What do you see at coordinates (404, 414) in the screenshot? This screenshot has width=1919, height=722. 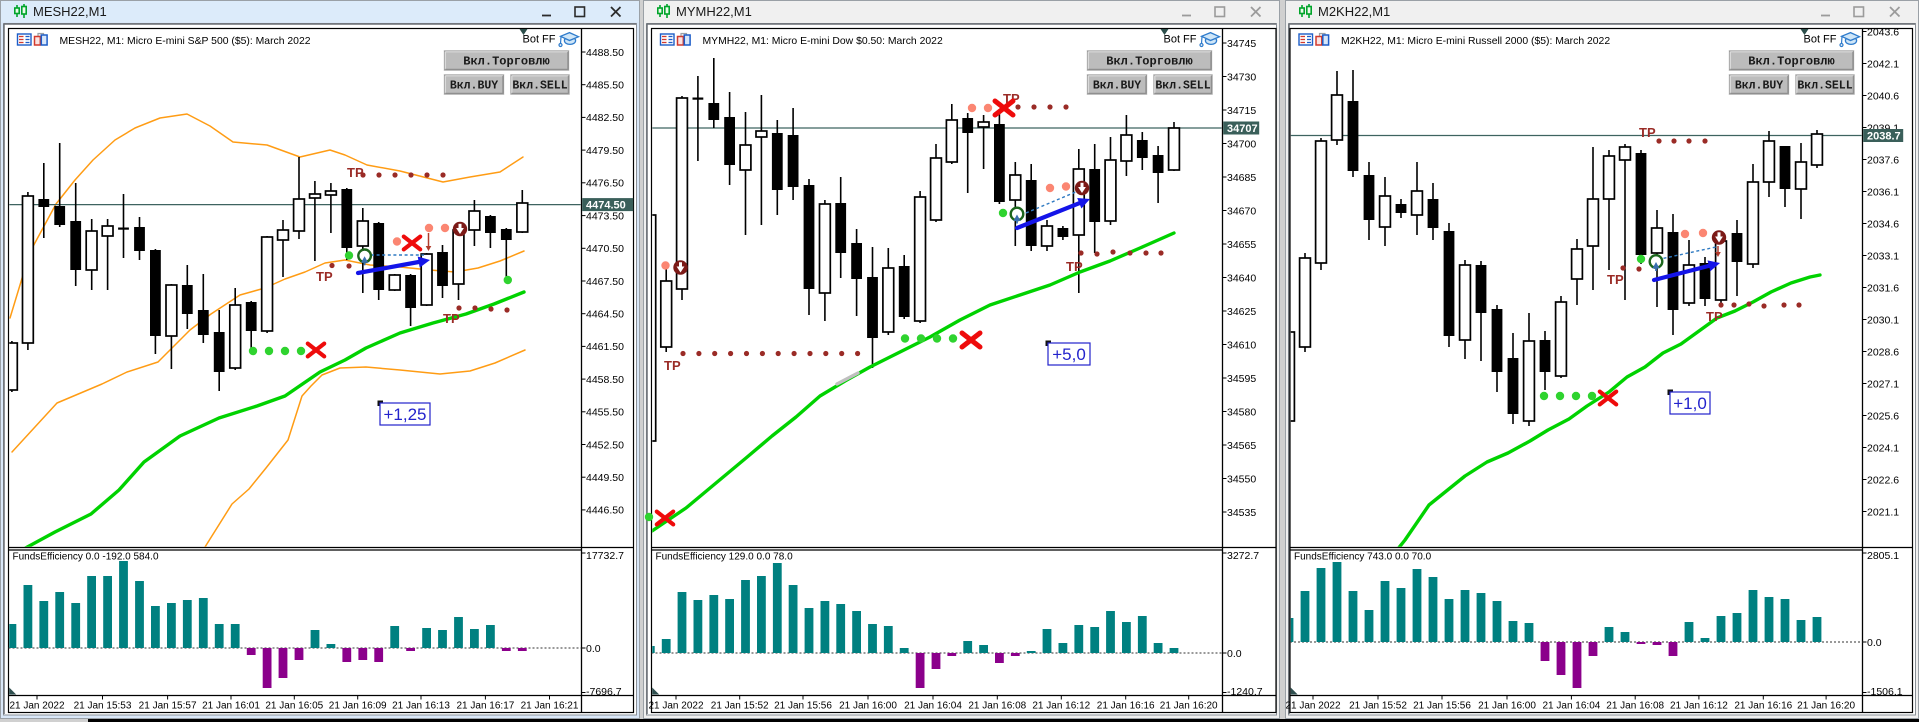 I see `svg-text: +1,25` at bounding box center [404, 414].